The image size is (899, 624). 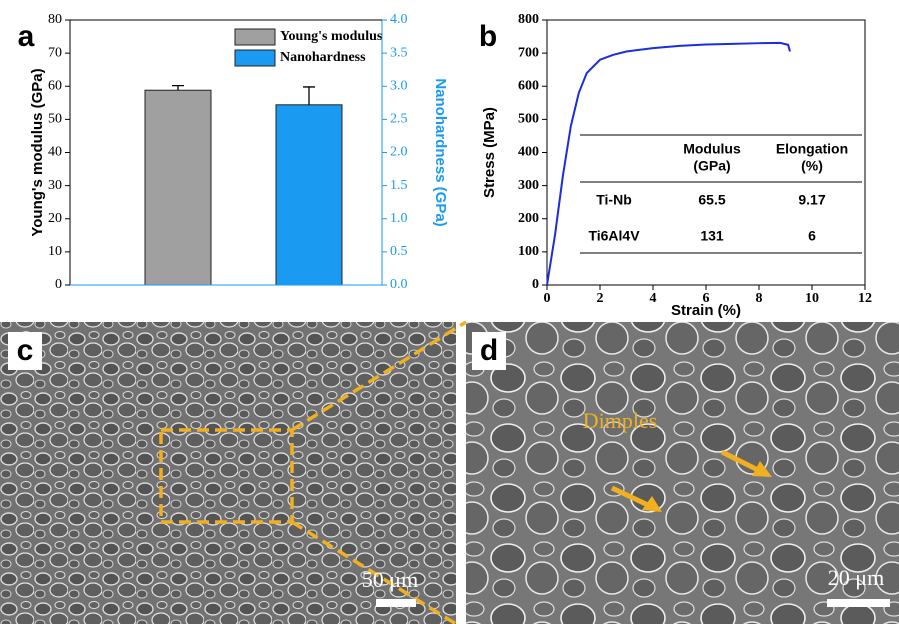 What do you see at coordinates (55, 19) in the screenshot?
I see `y-tick-label: 80` at bounding box center [55, 19].